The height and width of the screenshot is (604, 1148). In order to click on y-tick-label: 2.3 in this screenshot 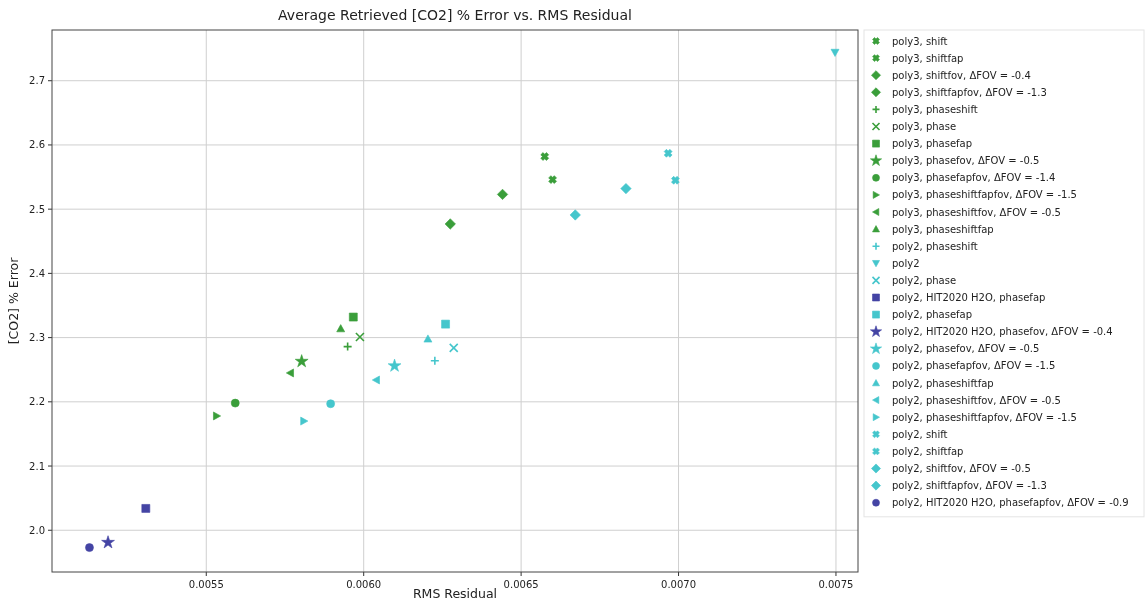, I will do `click(37, 338)`.